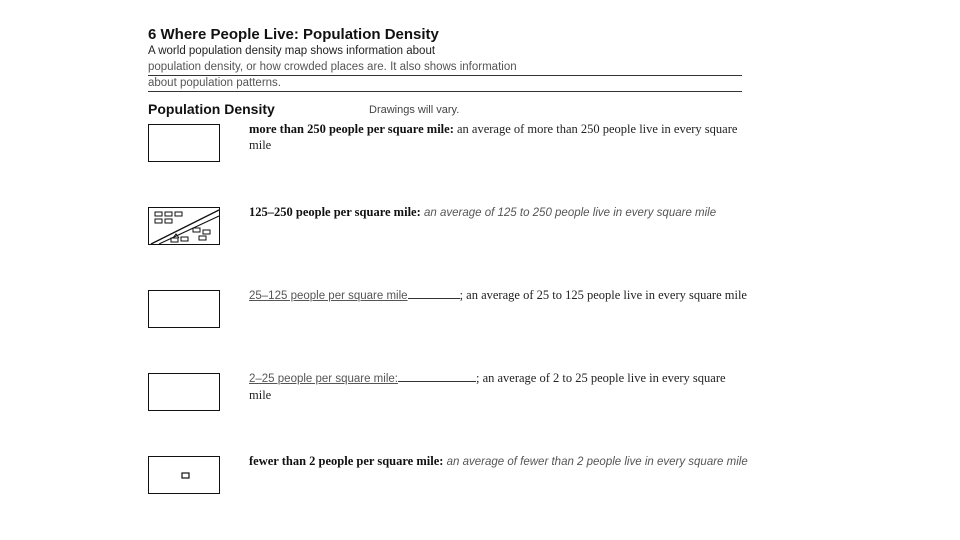  What do you see at coordinates (346, 461) in the screenshot?
I see `density-term: fewer than 2 people per square mile:` at bounding box center [346, 461].